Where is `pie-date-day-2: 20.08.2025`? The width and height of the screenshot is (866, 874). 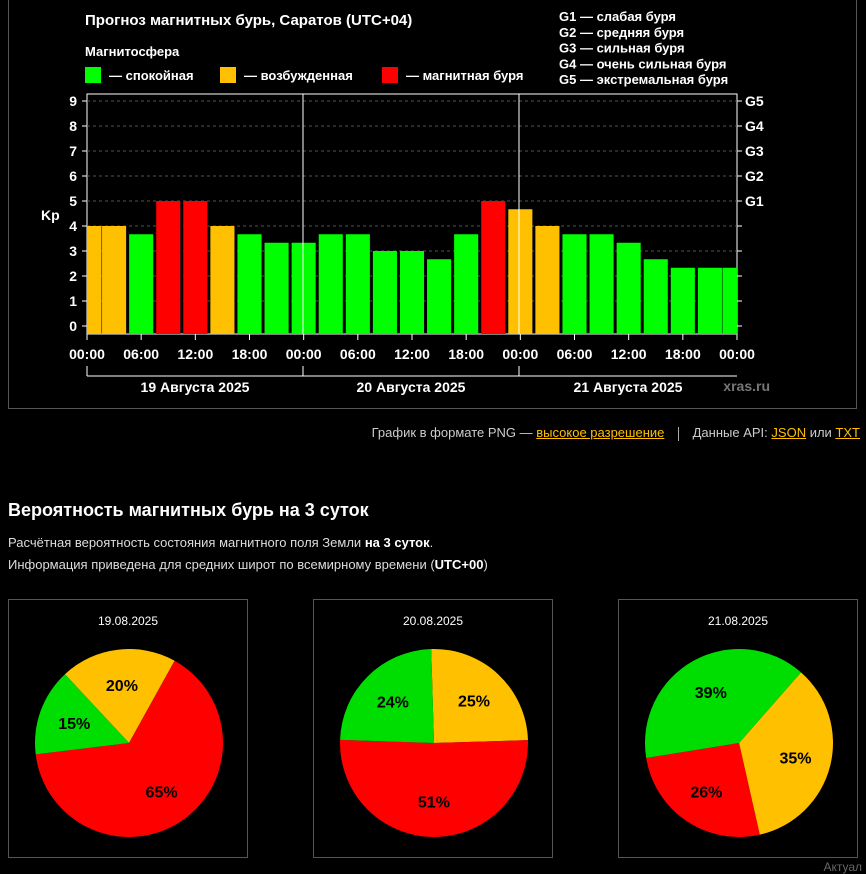
pie-date-day-2: 20.08.2025 is located at coordinates (433, 621).